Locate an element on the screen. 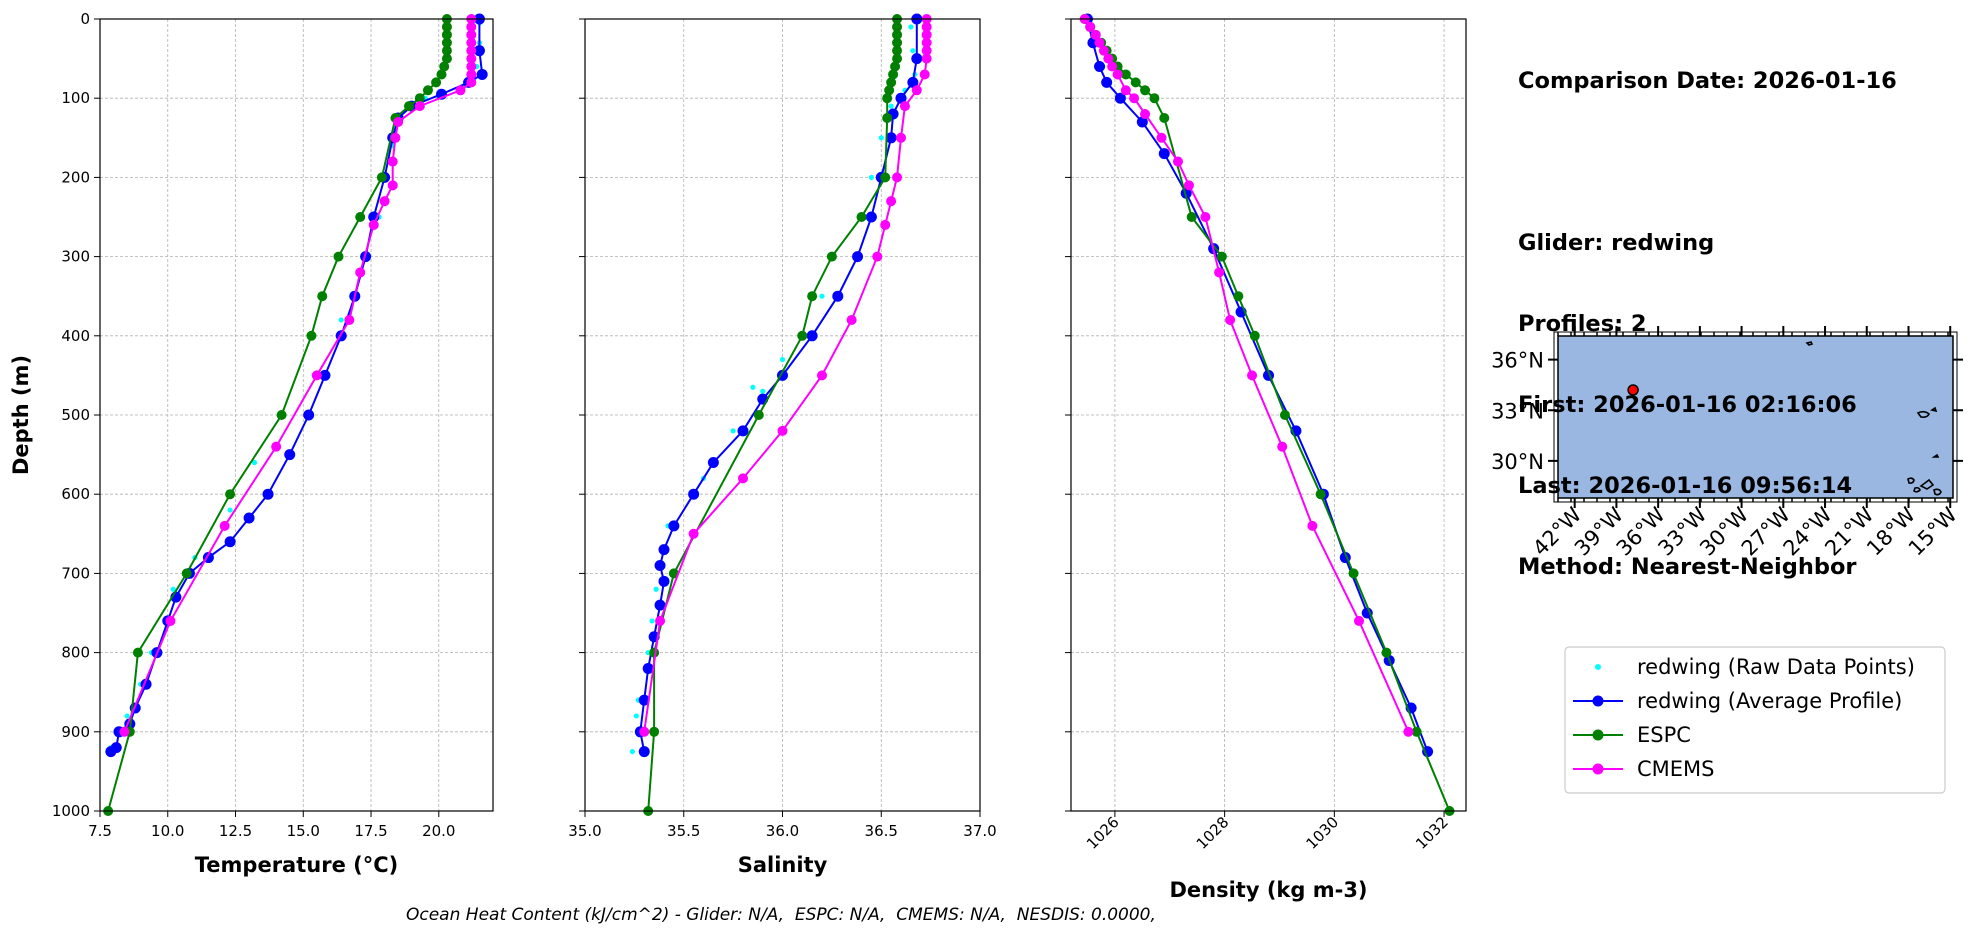  glider-location-marker is located at coordinates (1633, 390).